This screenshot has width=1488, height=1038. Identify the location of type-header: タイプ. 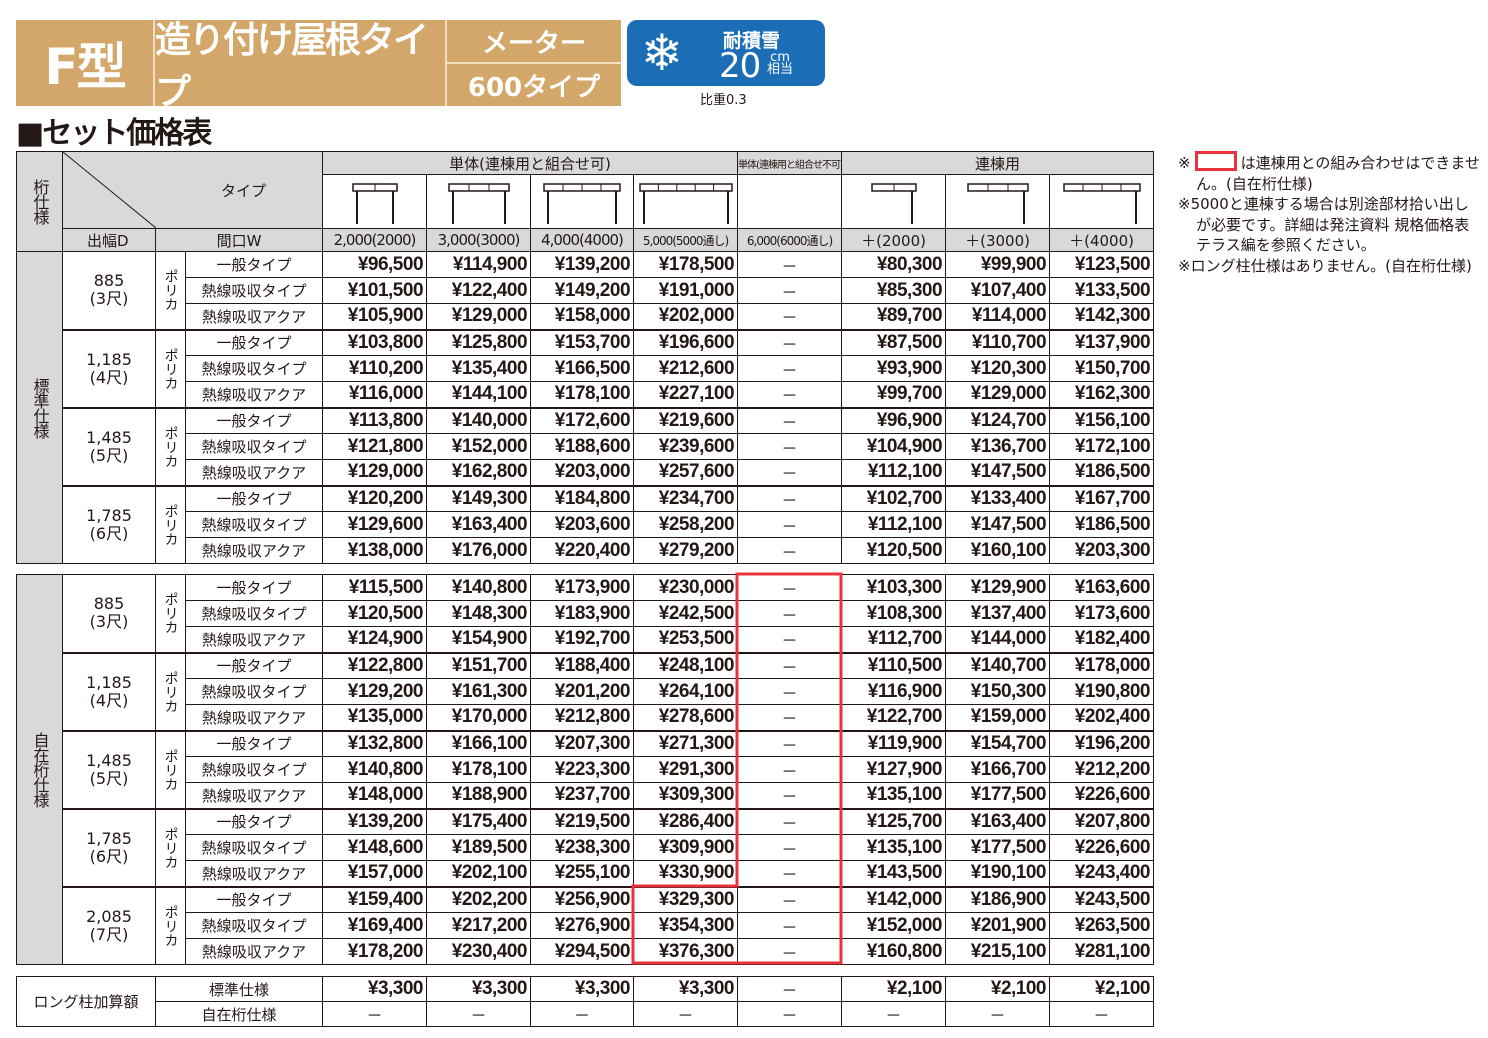
(244, 191).